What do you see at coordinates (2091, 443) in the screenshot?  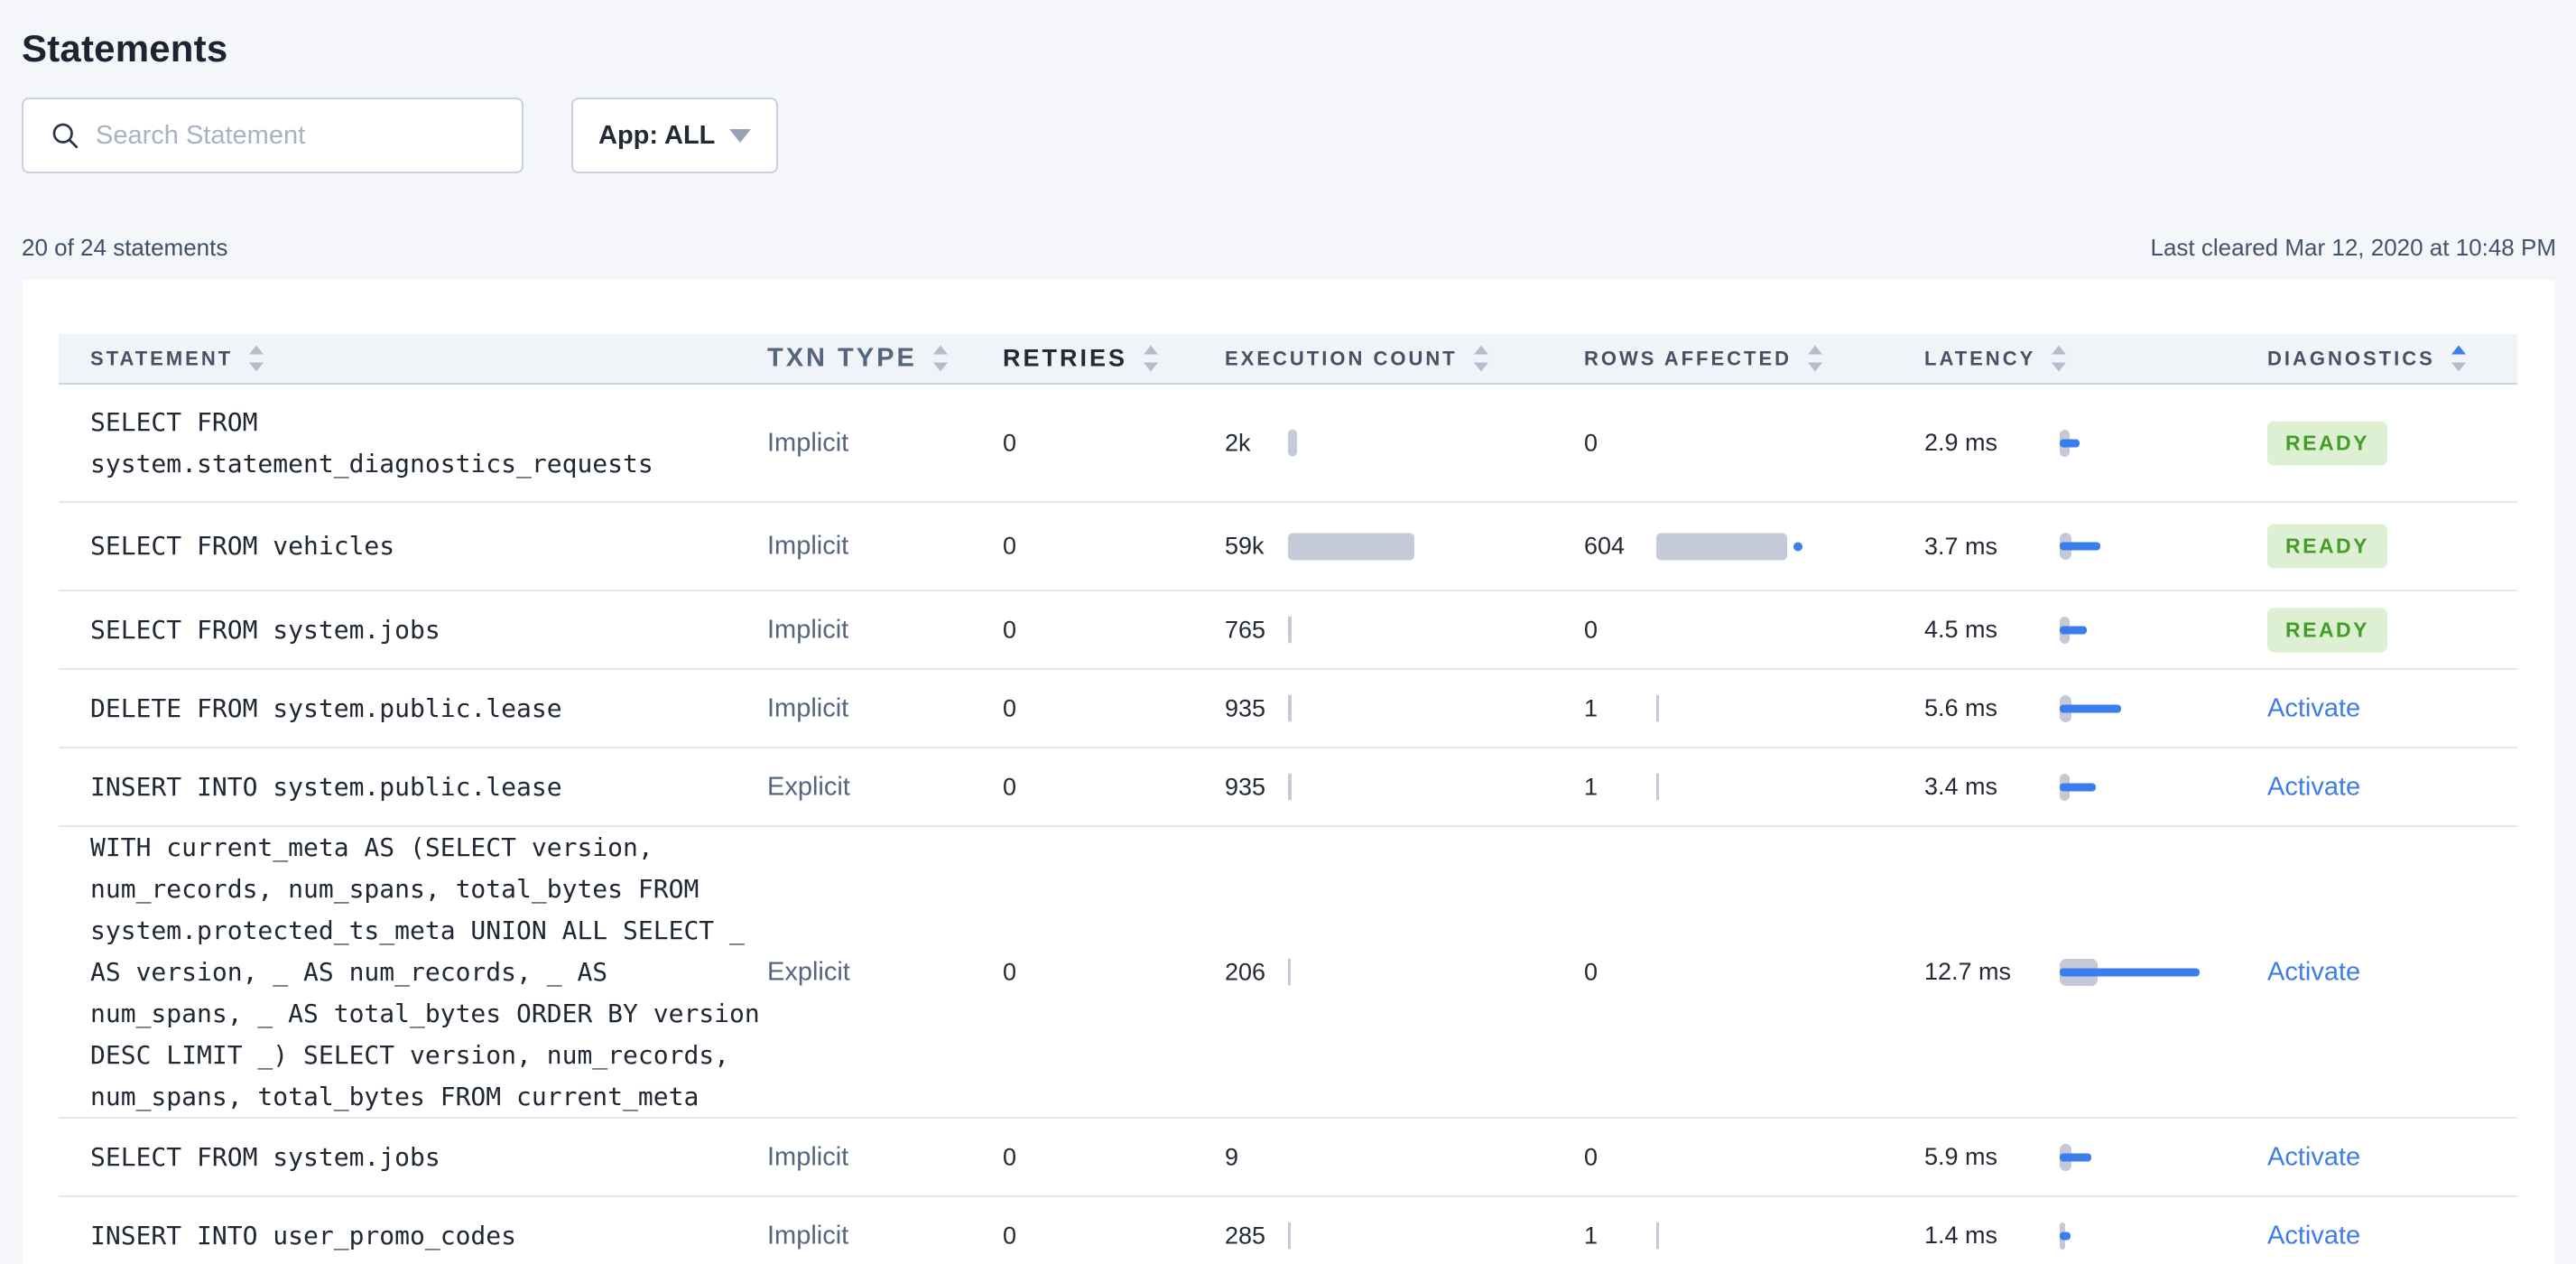 I see `latency-cell: 2.9 ms` at bounding box center [2091, 443].